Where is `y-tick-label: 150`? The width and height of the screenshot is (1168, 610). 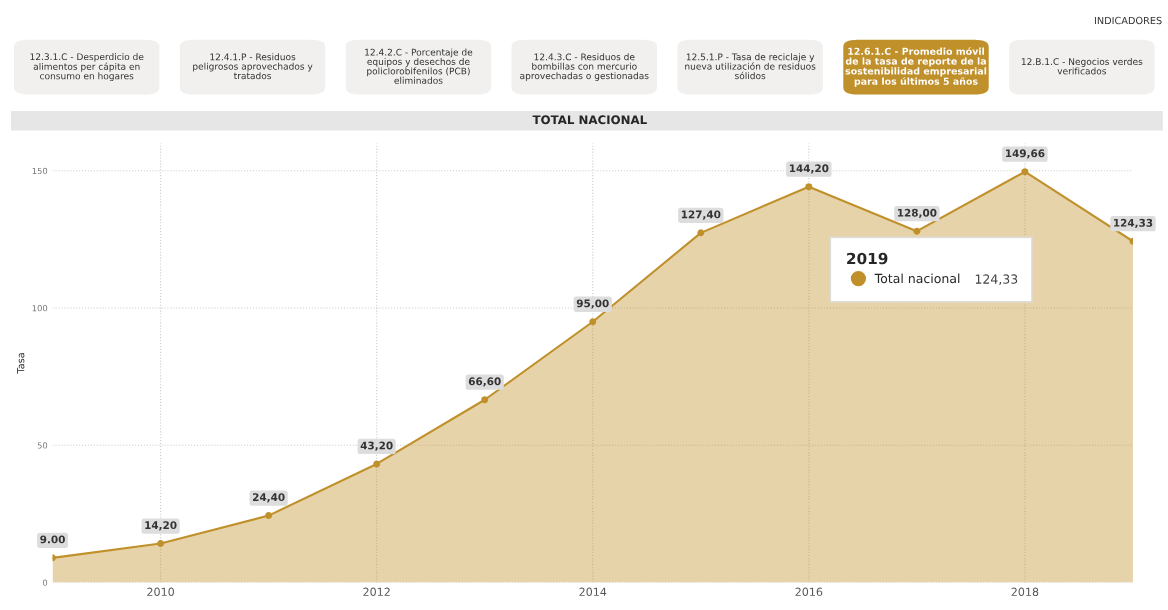
y-tick-label: 150 is located at coordinates (40, 171).